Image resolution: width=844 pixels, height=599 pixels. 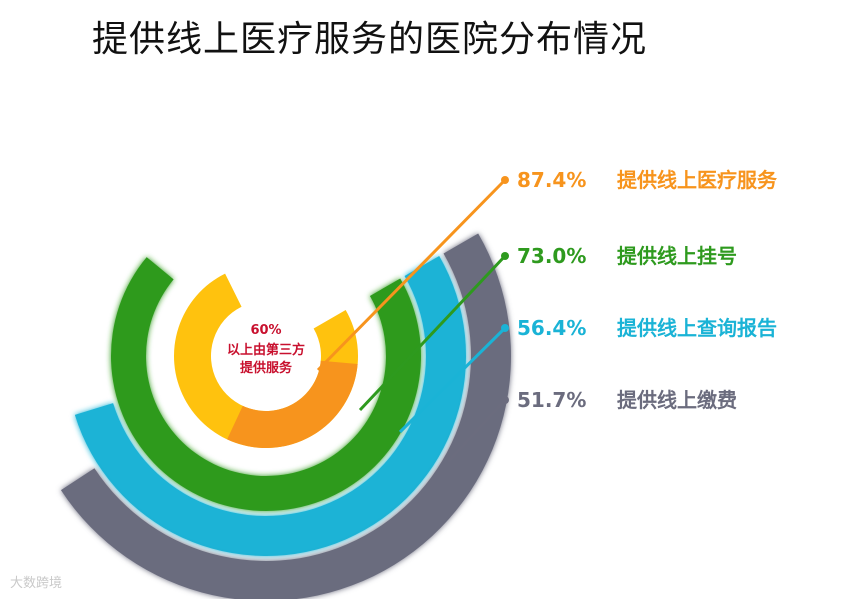 I want to click on value-label-2: 73.0%, so click(x=551, y=256).